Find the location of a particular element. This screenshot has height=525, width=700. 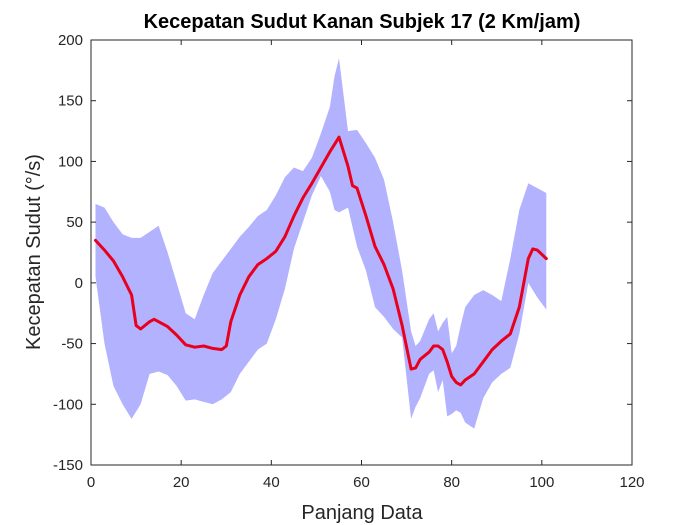

y-tick-label: 100 is located at coordinates (70, 161).